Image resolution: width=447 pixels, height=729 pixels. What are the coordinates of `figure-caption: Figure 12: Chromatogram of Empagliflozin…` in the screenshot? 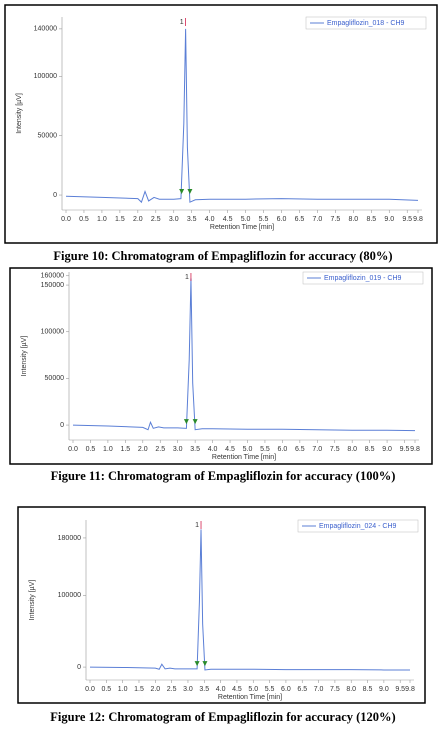 It's located at (222, 717).